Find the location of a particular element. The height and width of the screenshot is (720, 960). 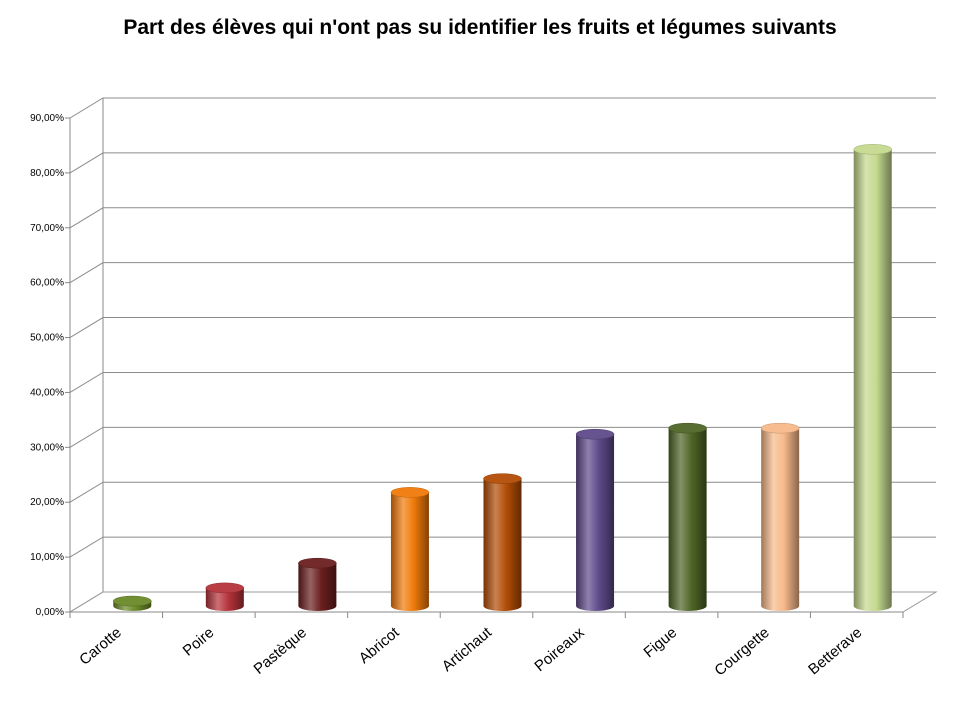

x-tick-label: Abricot is located at coordinates (379, 646).